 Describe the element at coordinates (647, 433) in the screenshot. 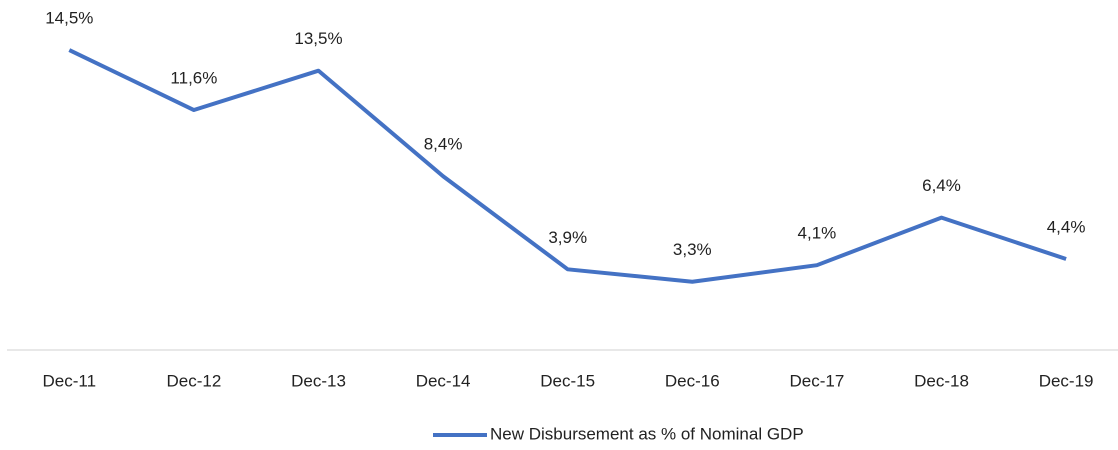

I see `legend-label: New Disbursement as % of Nominal GDP` at that location.